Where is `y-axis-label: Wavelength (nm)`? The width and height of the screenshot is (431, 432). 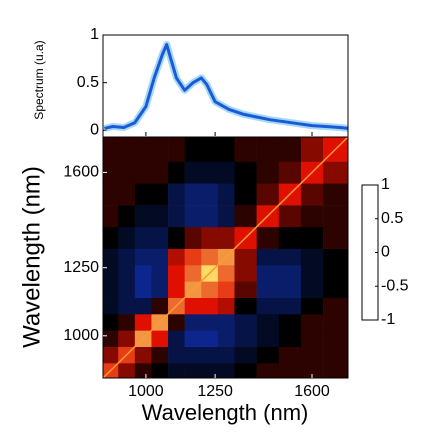
y-axis-label: Wavelength (nm) is located at coordinates (31, 257).